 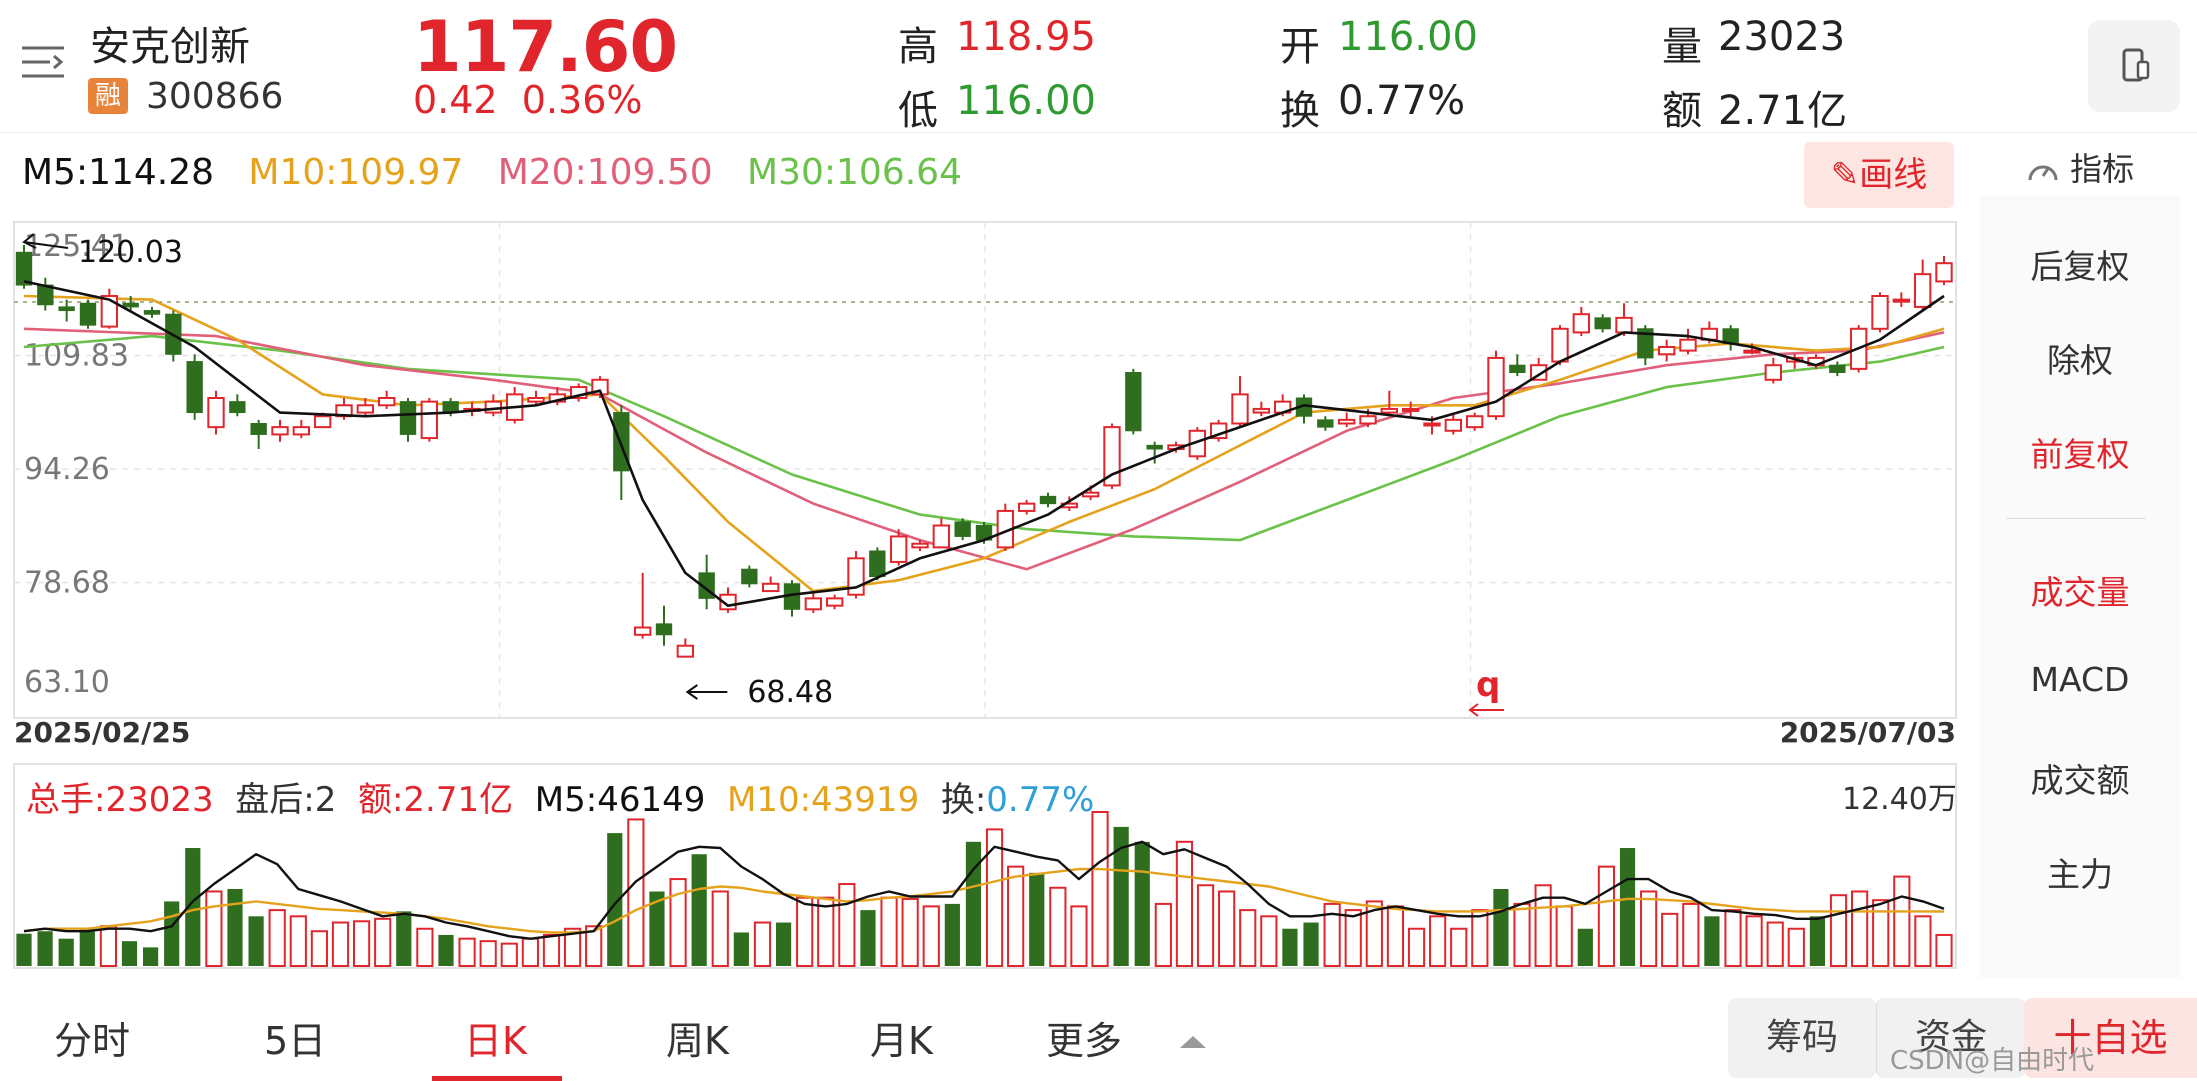 What do you see at coordinates (1802, 1038) in the screenshot?
I see `chips-button: 筹码` at bounding box center [1802, 1038].